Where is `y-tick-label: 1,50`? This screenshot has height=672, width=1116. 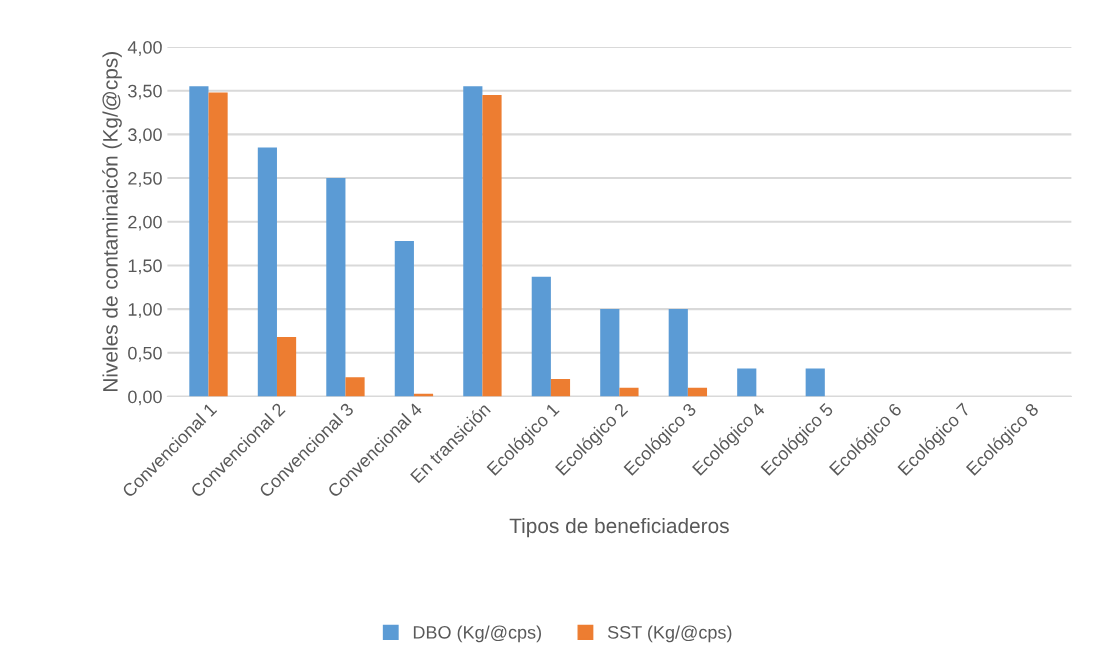
y-tick-label: 1,50 is located at coordinates (145, 267).